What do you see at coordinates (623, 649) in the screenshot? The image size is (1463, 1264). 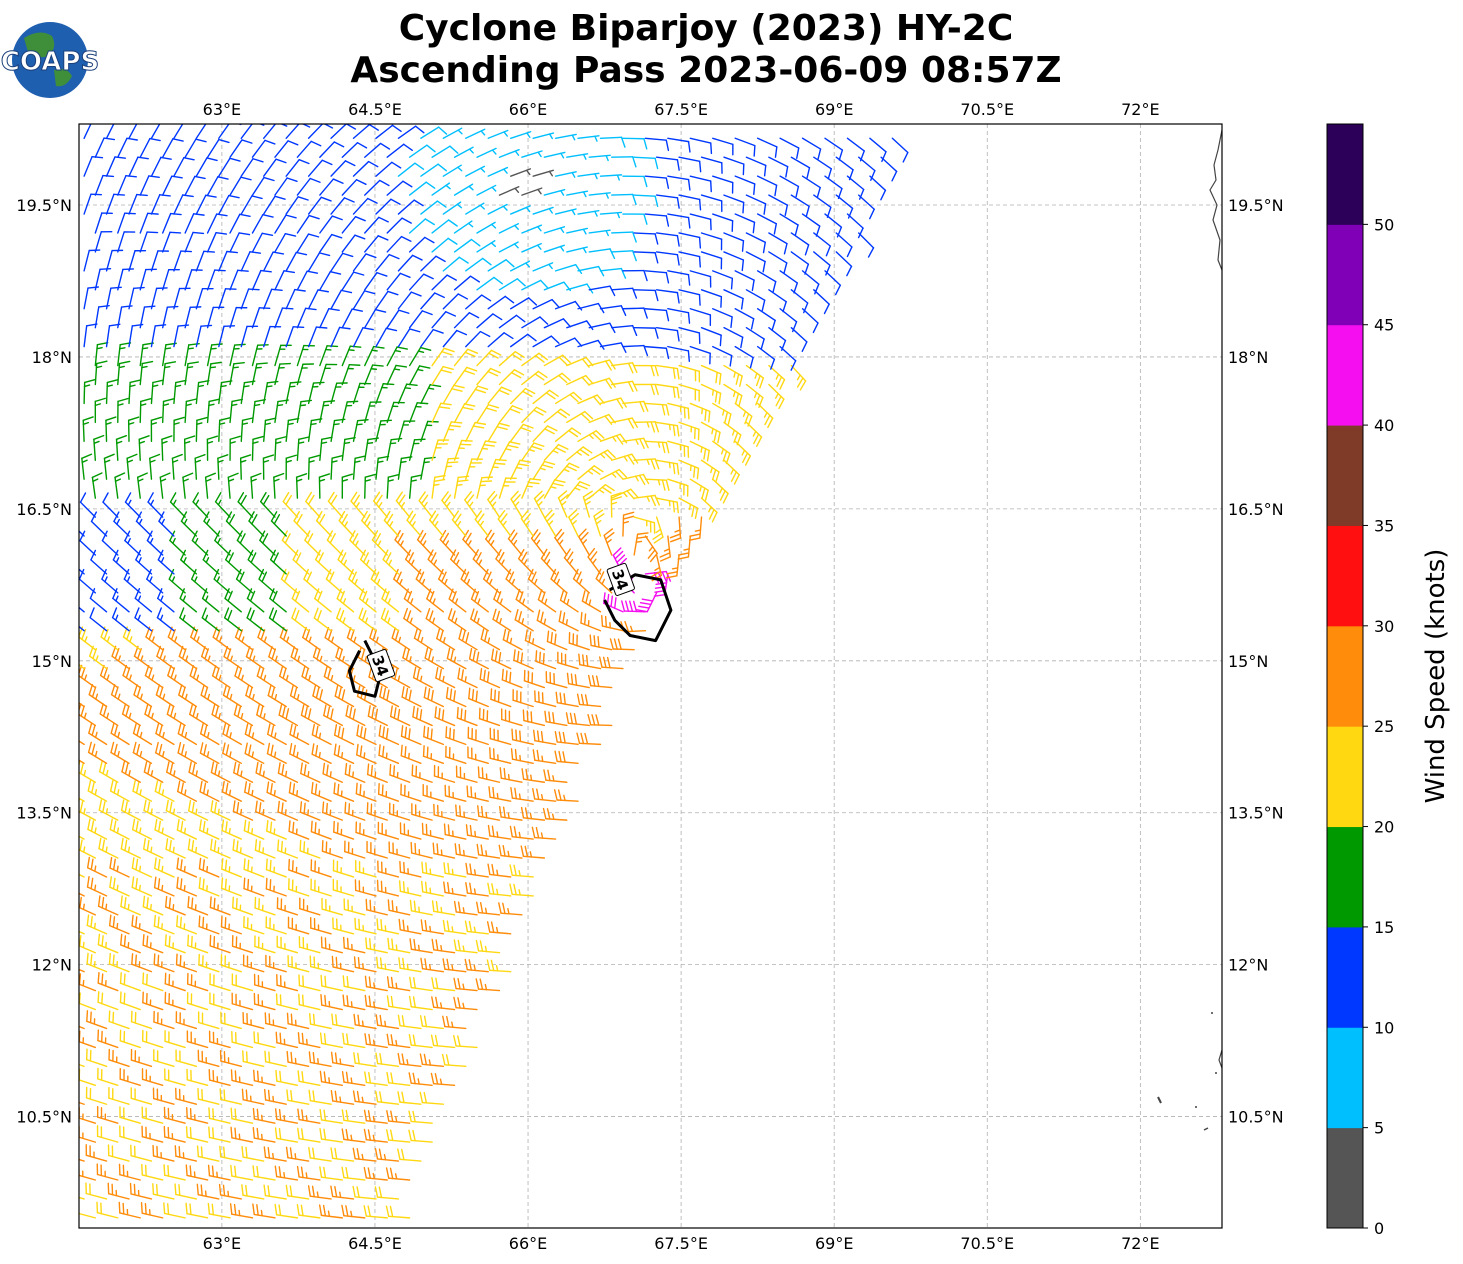 I see `wind-barb-shaft` at bounding box center [623, 649].